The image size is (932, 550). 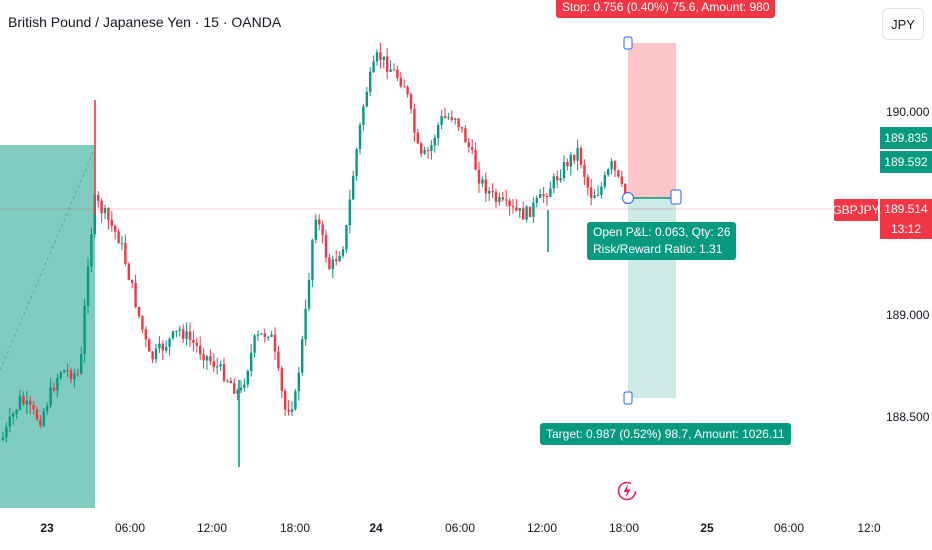 What do you see at coordinates (906, 219) in the screenshot?
I see `last-price-tag: 189.514 13:12` at bounding box center [906, 219].